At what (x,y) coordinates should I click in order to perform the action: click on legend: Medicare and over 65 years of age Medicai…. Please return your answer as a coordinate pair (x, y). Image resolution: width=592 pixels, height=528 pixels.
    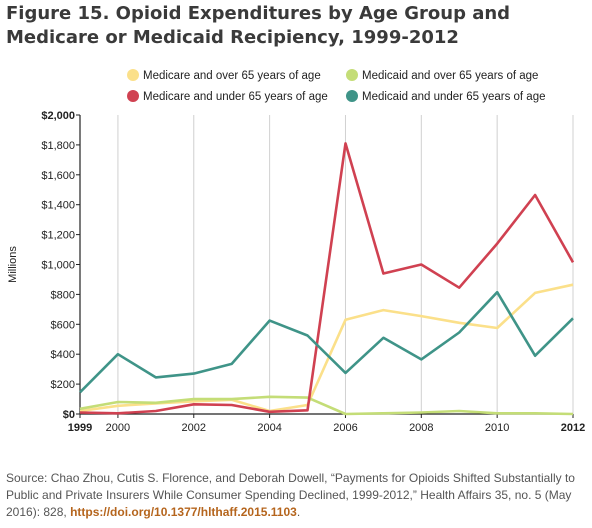
    Looking at the image, I should click on (336, 86).